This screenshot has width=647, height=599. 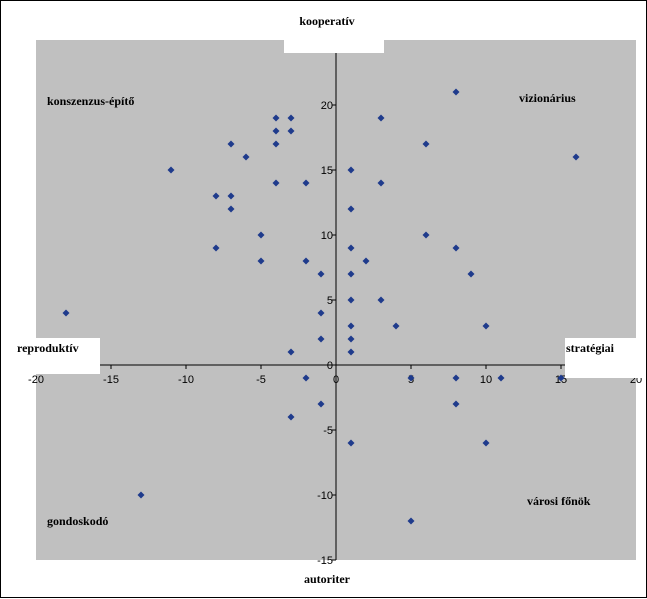 I want to click on y-tick-label: 15, so click(x=327, y=171).